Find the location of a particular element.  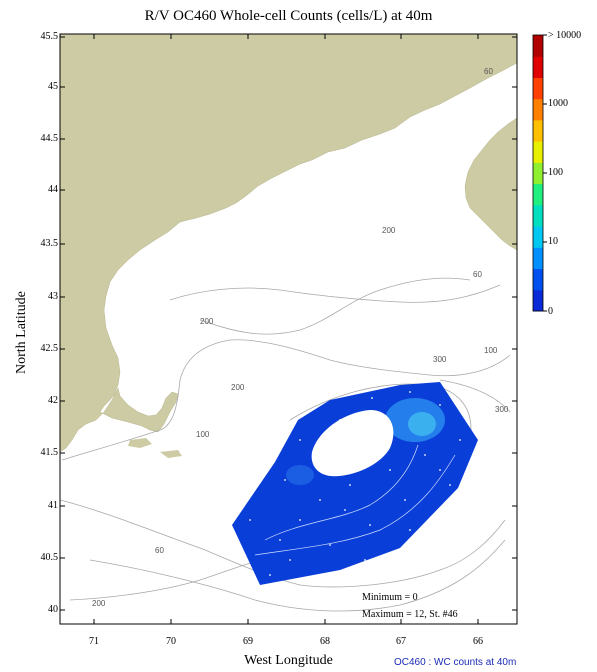

land-nantucket is located at coordinates (171, 454).